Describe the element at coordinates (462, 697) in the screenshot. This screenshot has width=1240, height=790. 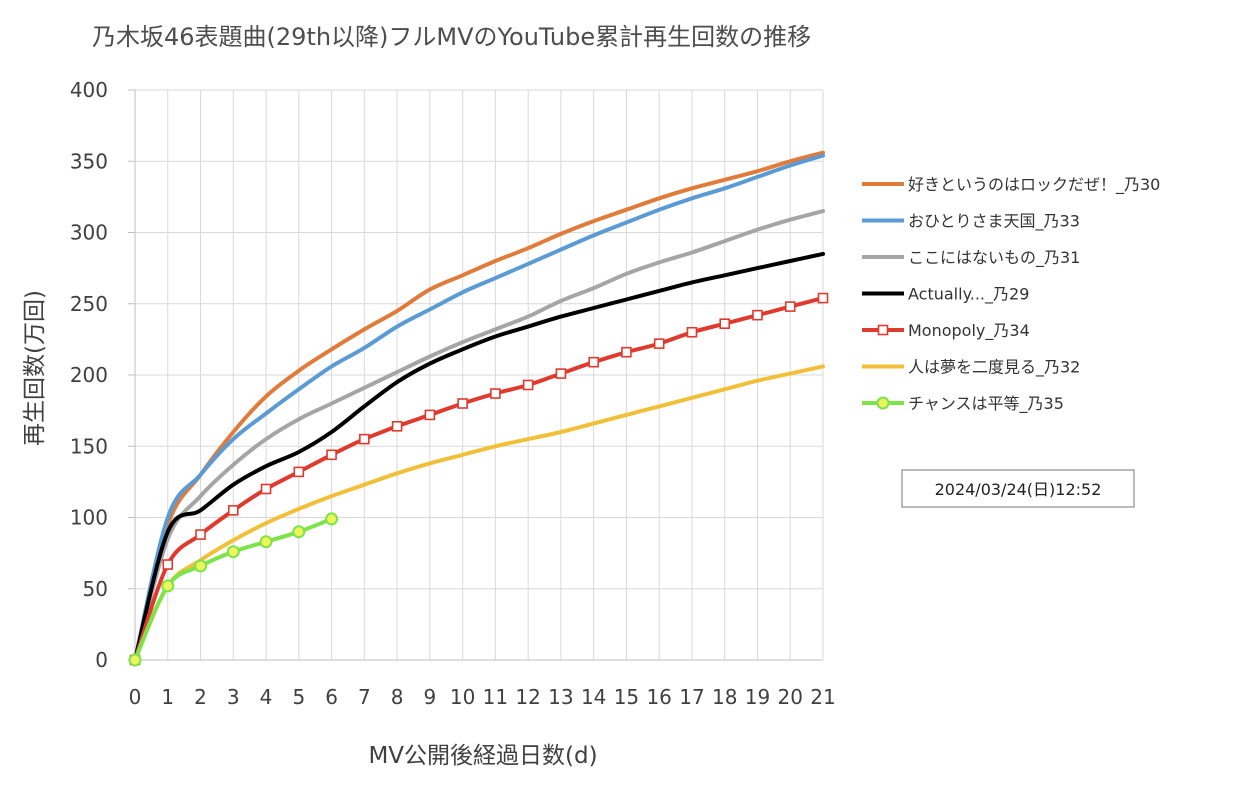
I see `x-tick-label: 10` at that location.